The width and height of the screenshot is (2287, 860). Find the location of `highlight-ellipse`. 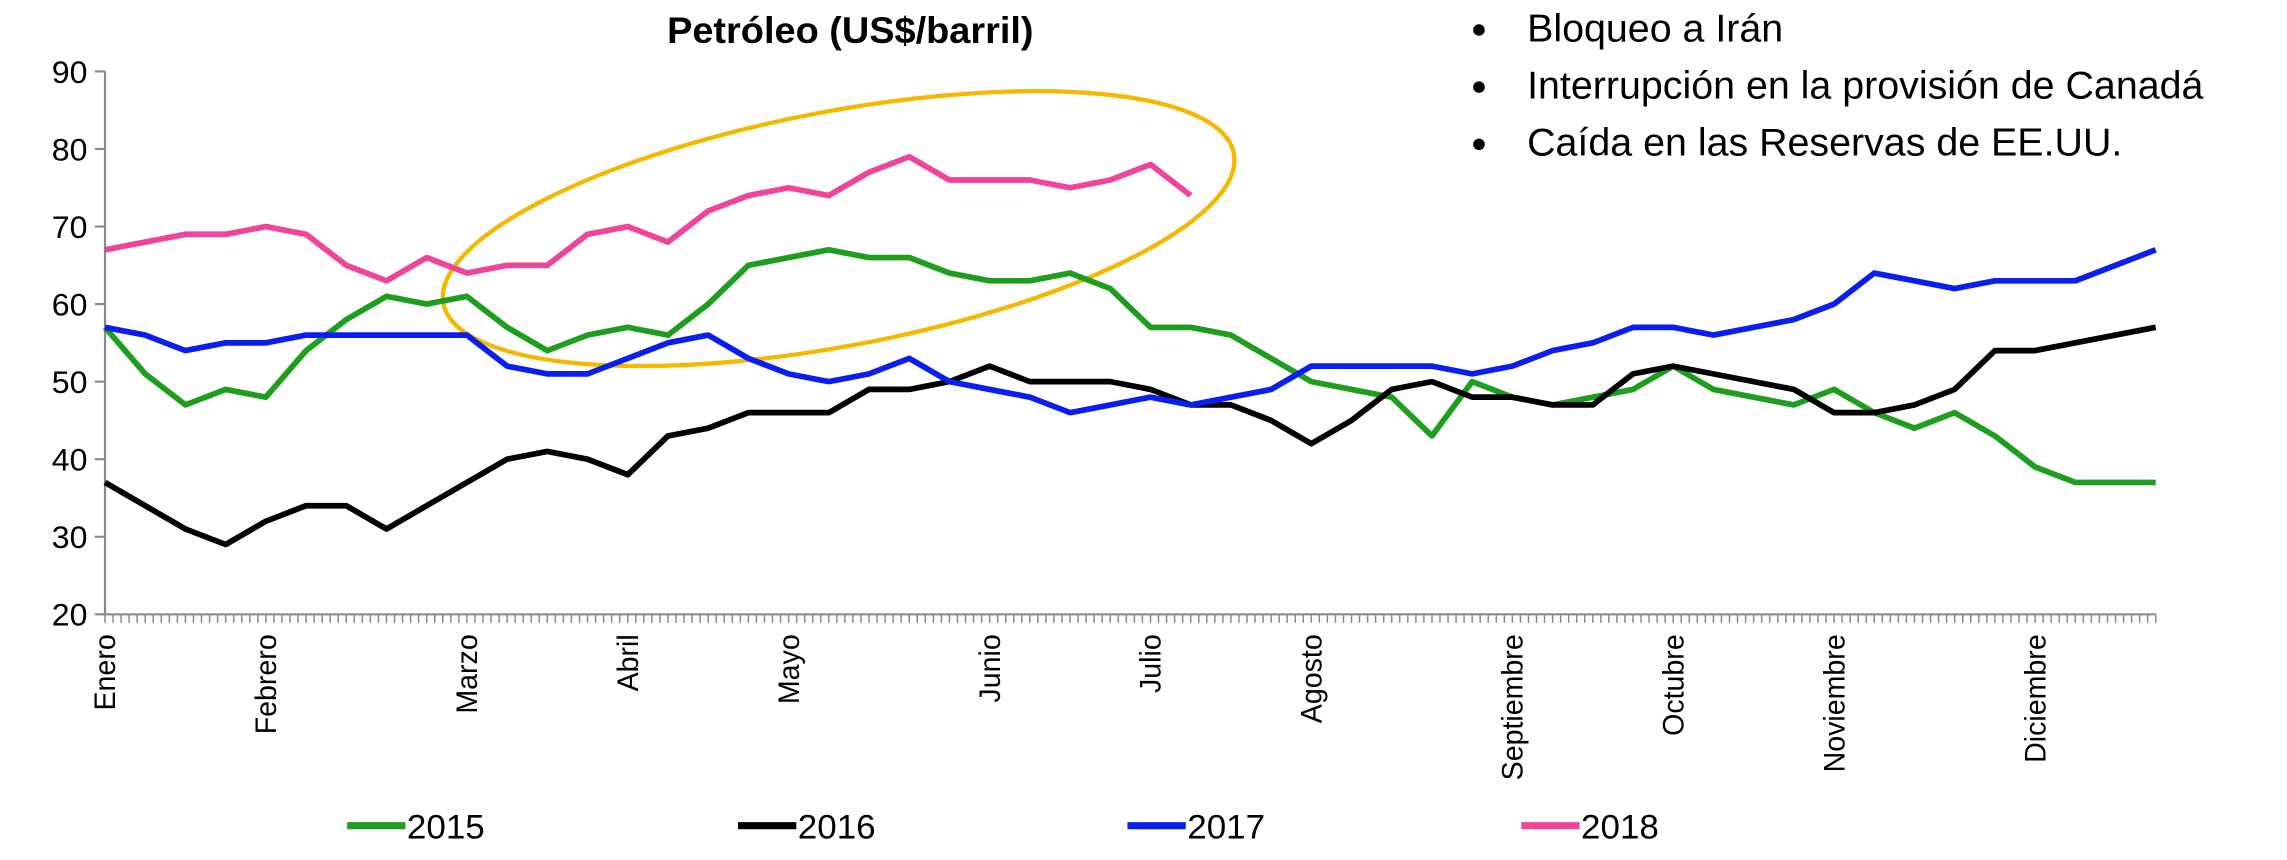

highlight-ellipse is located at coordinates (838, 229).